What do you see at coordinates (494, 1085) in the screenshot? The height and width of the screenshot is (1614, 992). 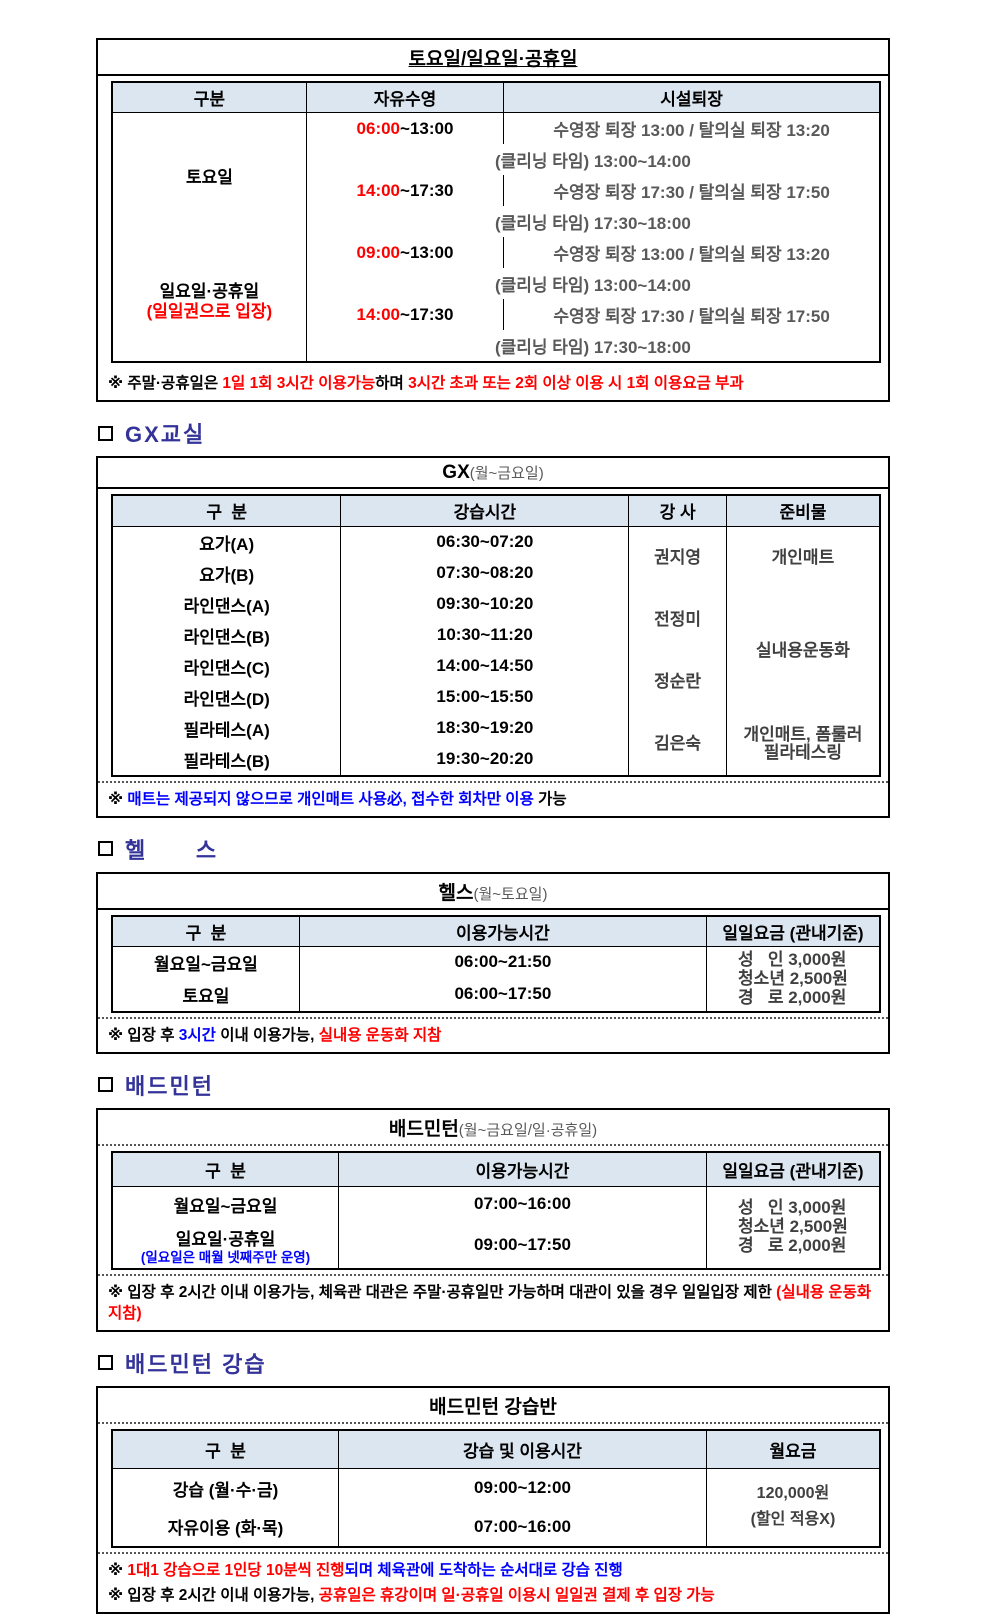 I see `section-heading-badminton: 배드민턴` at bounding box center [494, 1085].